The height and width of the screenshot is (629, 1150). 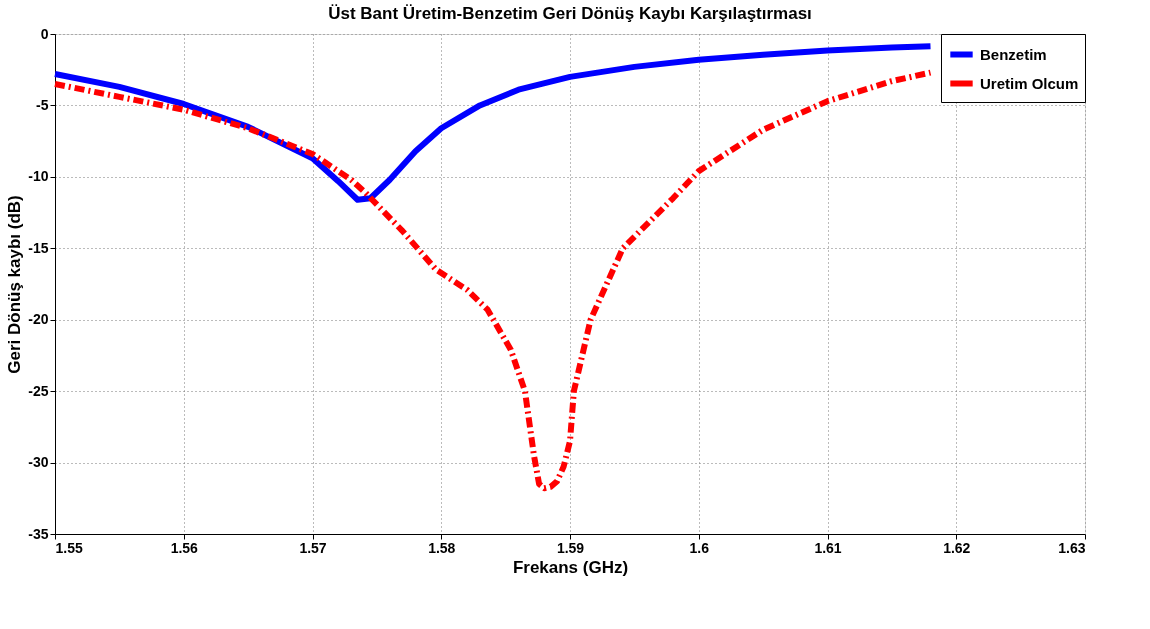 I want to click on y-tick-label: -30, so click(x=38, y=462).